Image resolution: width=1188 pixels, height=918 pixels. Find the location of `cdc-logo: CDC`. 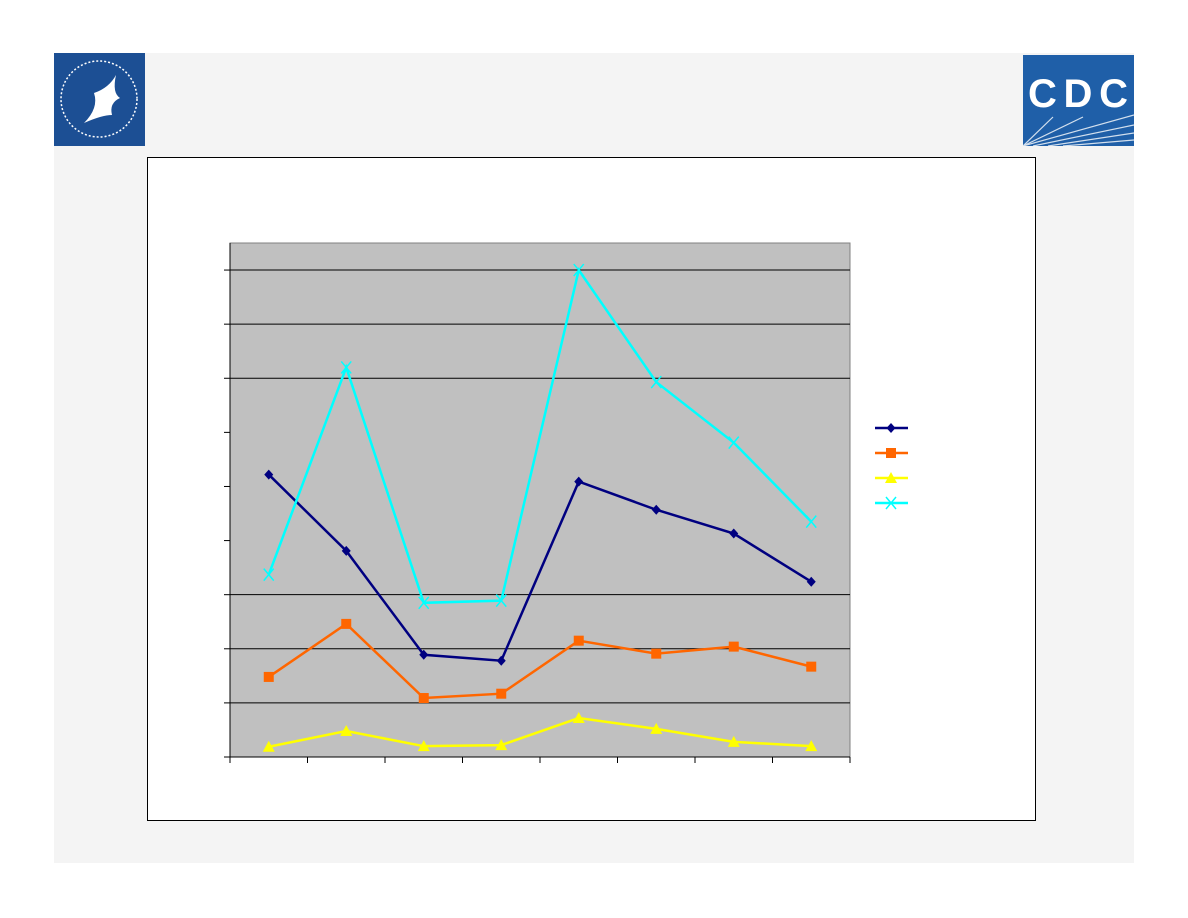

cdc-logo: CDC is located at coordinates (1078, 100).